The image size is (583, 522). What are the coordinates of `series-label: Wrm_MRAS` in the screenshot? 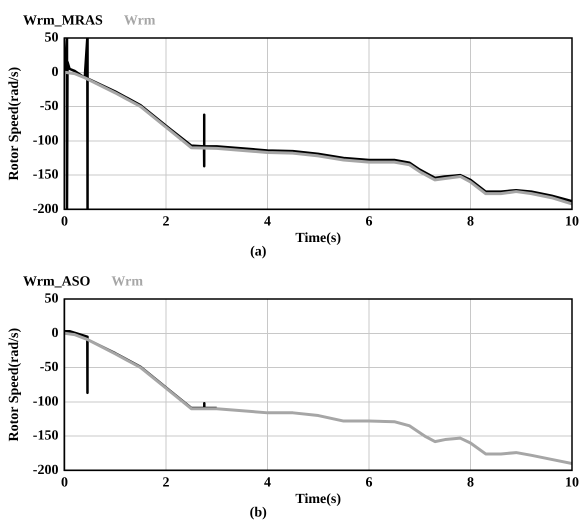 It's located at (63, 21).